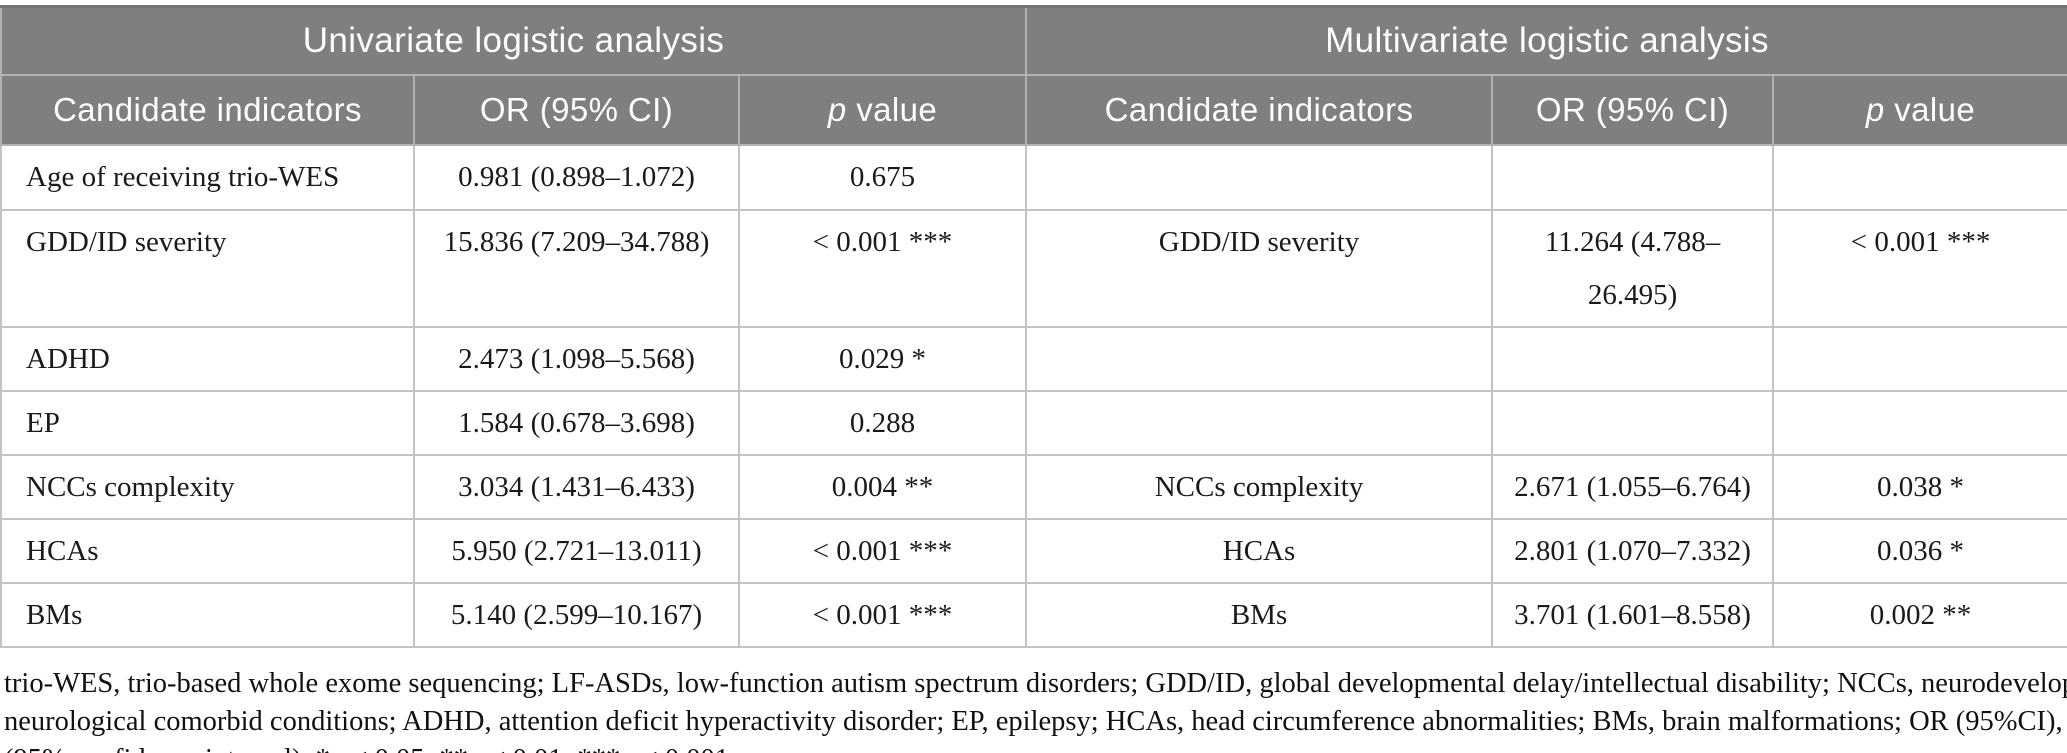  I want to click on m-or-column-header: OR (95% CI), so click(1633, 110).